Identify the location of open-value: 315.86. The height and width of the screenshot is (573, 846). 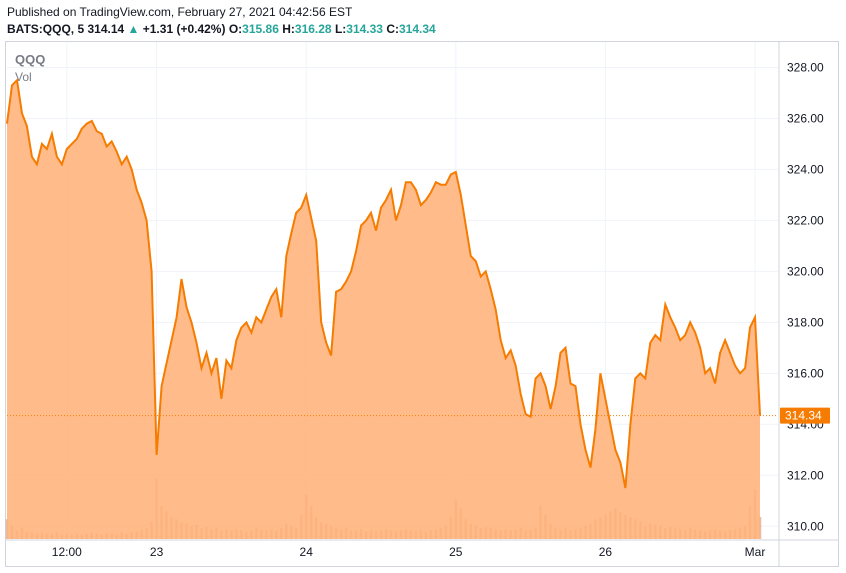
(260, 29).